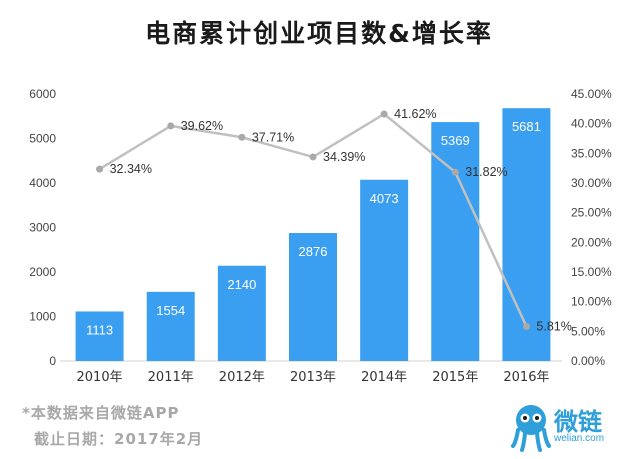  I want to click on y-left-tick-label: 4000, so click(42, 183).